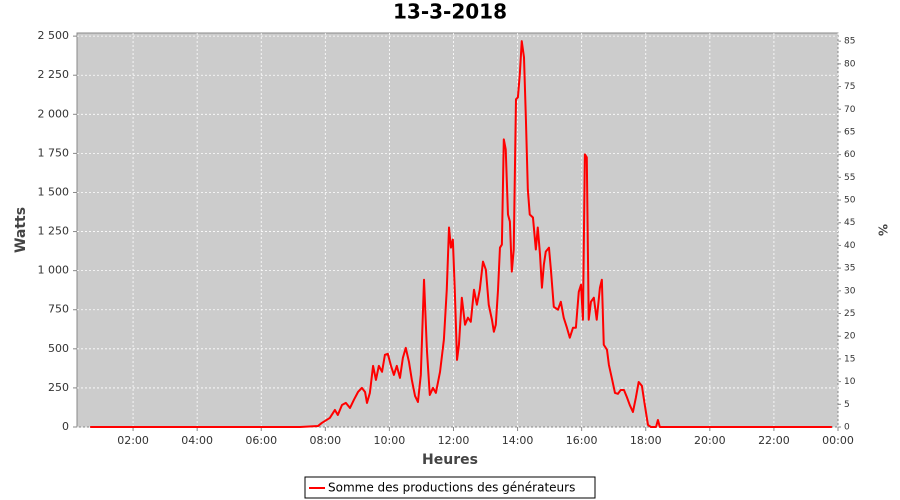 The image size is (900, 500). What do you see at coordinates (58, 348) in the screenshot?
I see `y-tick-label: 500` at bounding box center [58, 348].